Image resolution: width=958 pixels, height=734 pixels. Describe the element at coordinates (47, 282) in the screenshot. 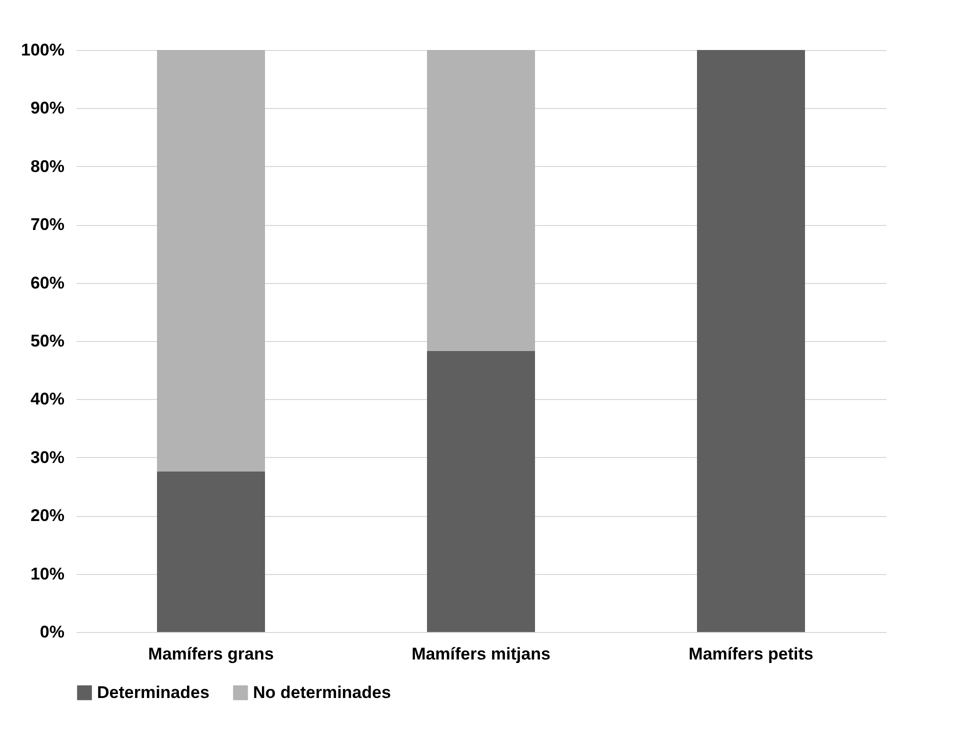

I see `y-tick-label: 60%` at that location.